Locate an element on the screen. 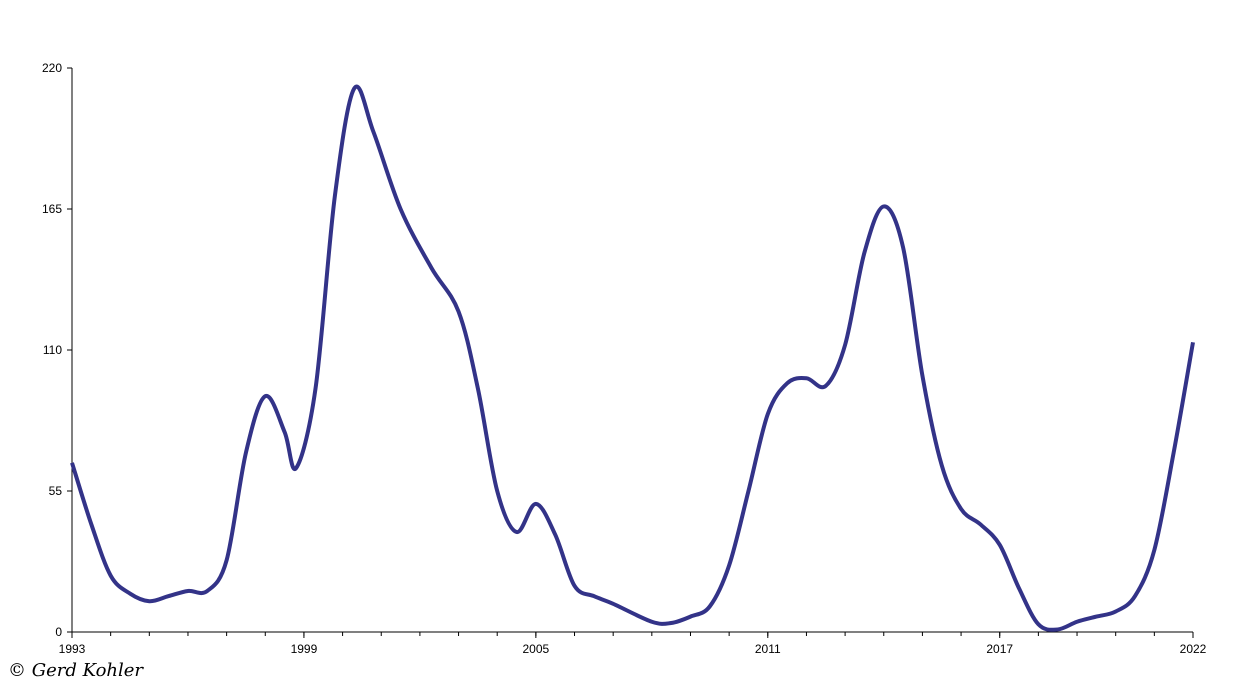 This screenshot has width=1257, height=687. x-tick-label: 1993 is located at coordinates (72, 649).